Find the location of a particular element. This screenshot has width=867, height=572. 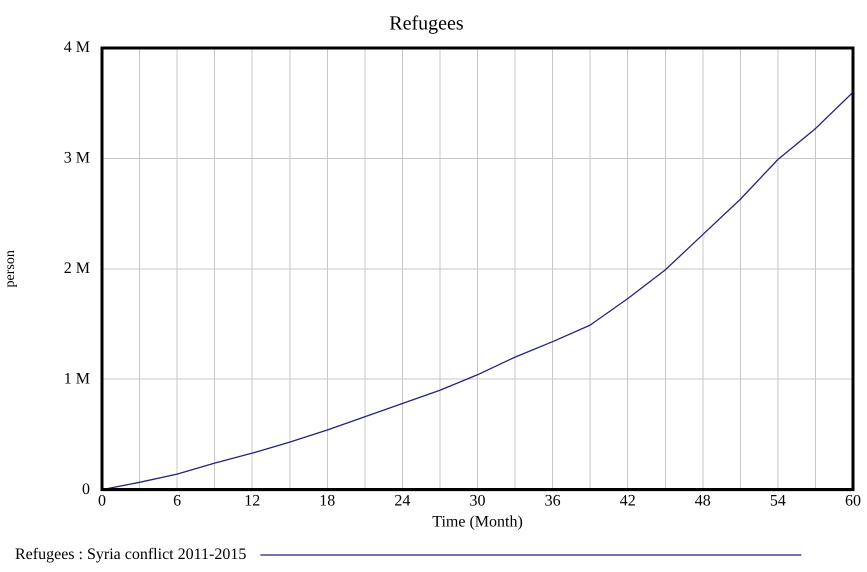

x-tick-label: 60 is located at coordinates (853, 501).